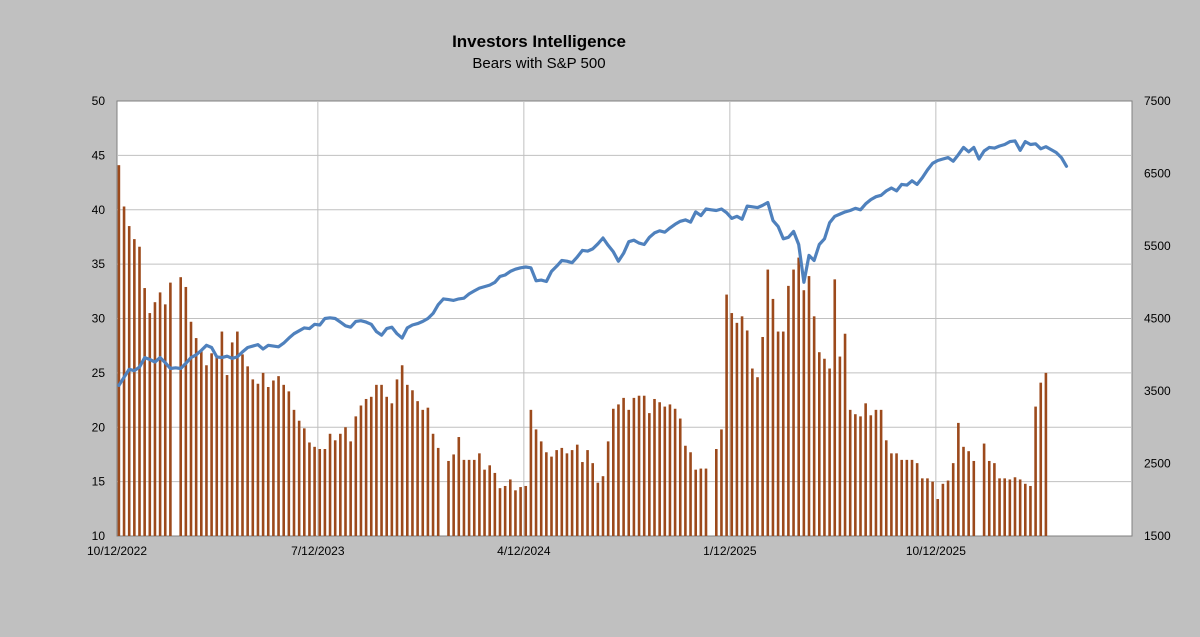 Image resolution: width=1200 pixels, height=637 pixels. Describe the element at coordinates (1157, 391) in the screenshot. I see `right-tick-label: 3500` at that location.